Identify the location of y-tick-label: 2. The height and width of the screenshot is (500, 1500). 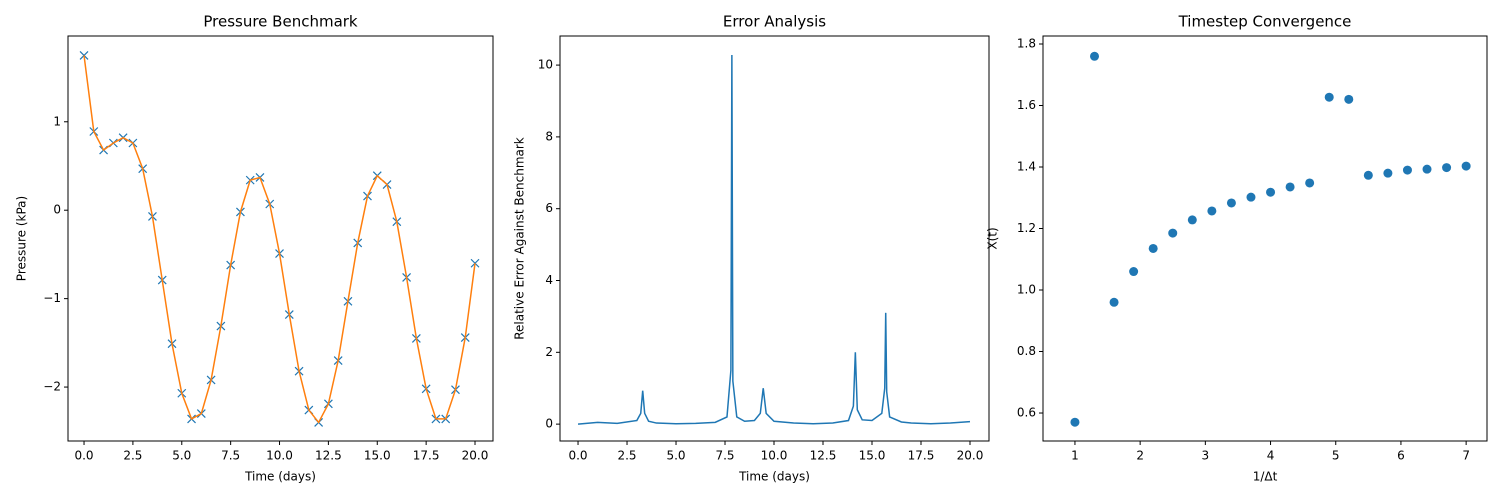
(549, 352).